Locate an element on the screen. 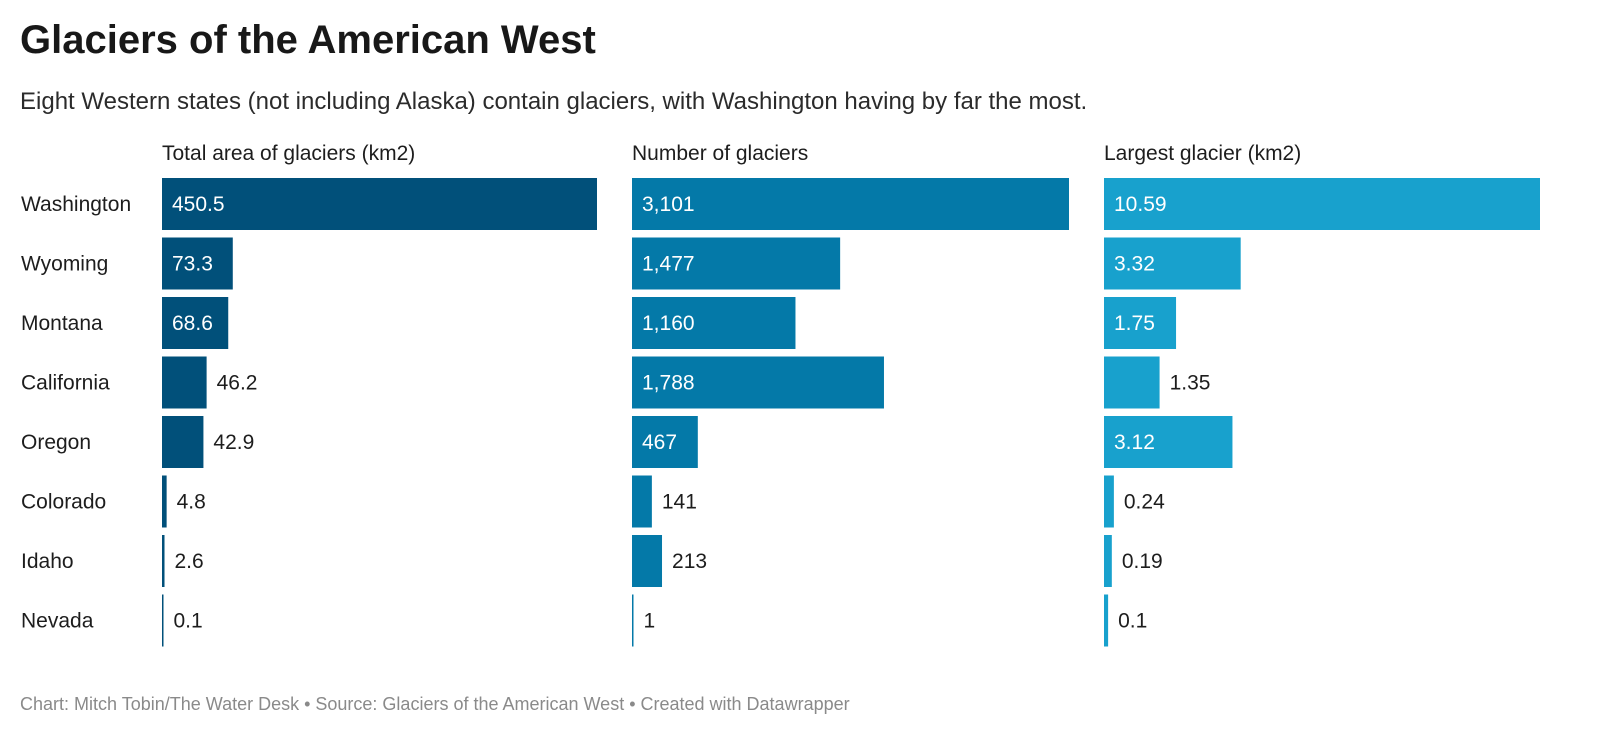 Image resolution: width=1600 pixels, height=738 pixels. category-label: Nevada is located at coordinates (57, 621).